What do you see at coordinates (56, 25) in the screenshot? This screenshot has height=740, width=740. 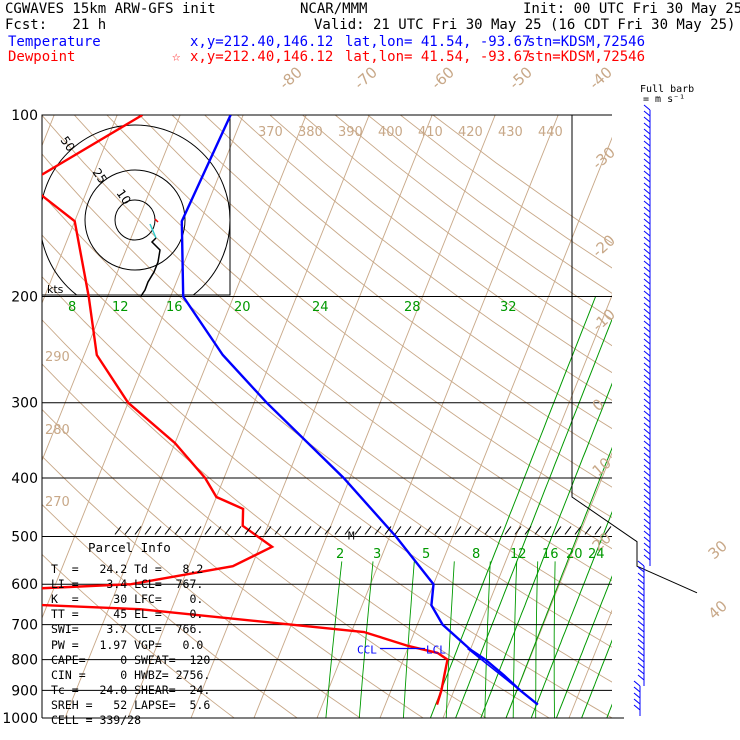 I see `forecast-hour: Fcst: 21 h` at bounding box center [56, 25].